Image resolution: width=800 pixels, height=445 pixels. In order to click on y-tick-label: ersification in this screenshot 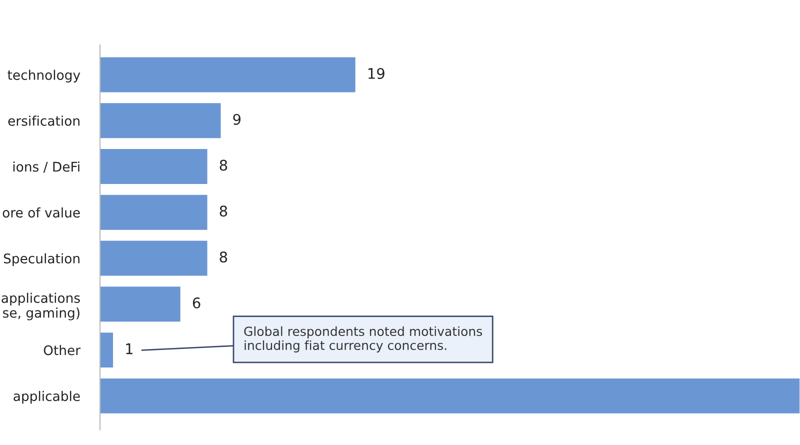, I will do `click(44, 121)`.